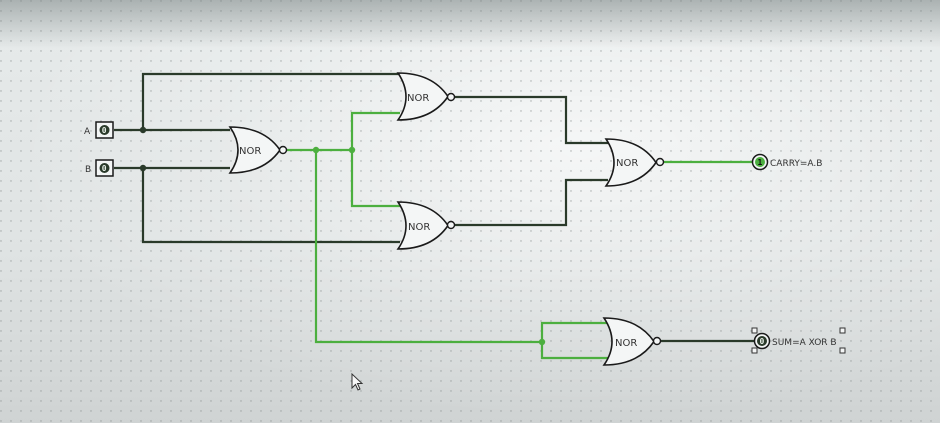 The image size is (940, 423). I want to click on wire-nor5-in-bottom, so click(574, 351).